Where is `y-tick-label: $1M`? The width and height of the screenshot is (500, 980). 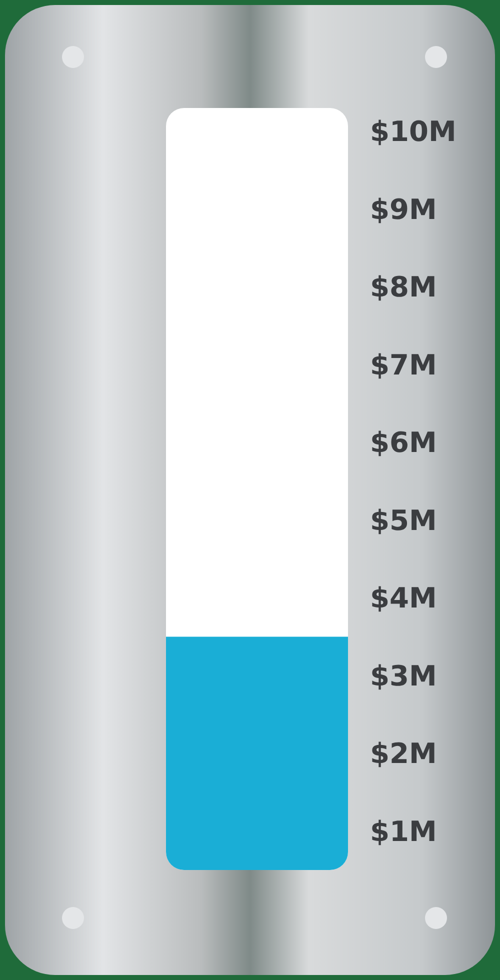
y-tick-label: $1M is located at coordinates (403, 831).